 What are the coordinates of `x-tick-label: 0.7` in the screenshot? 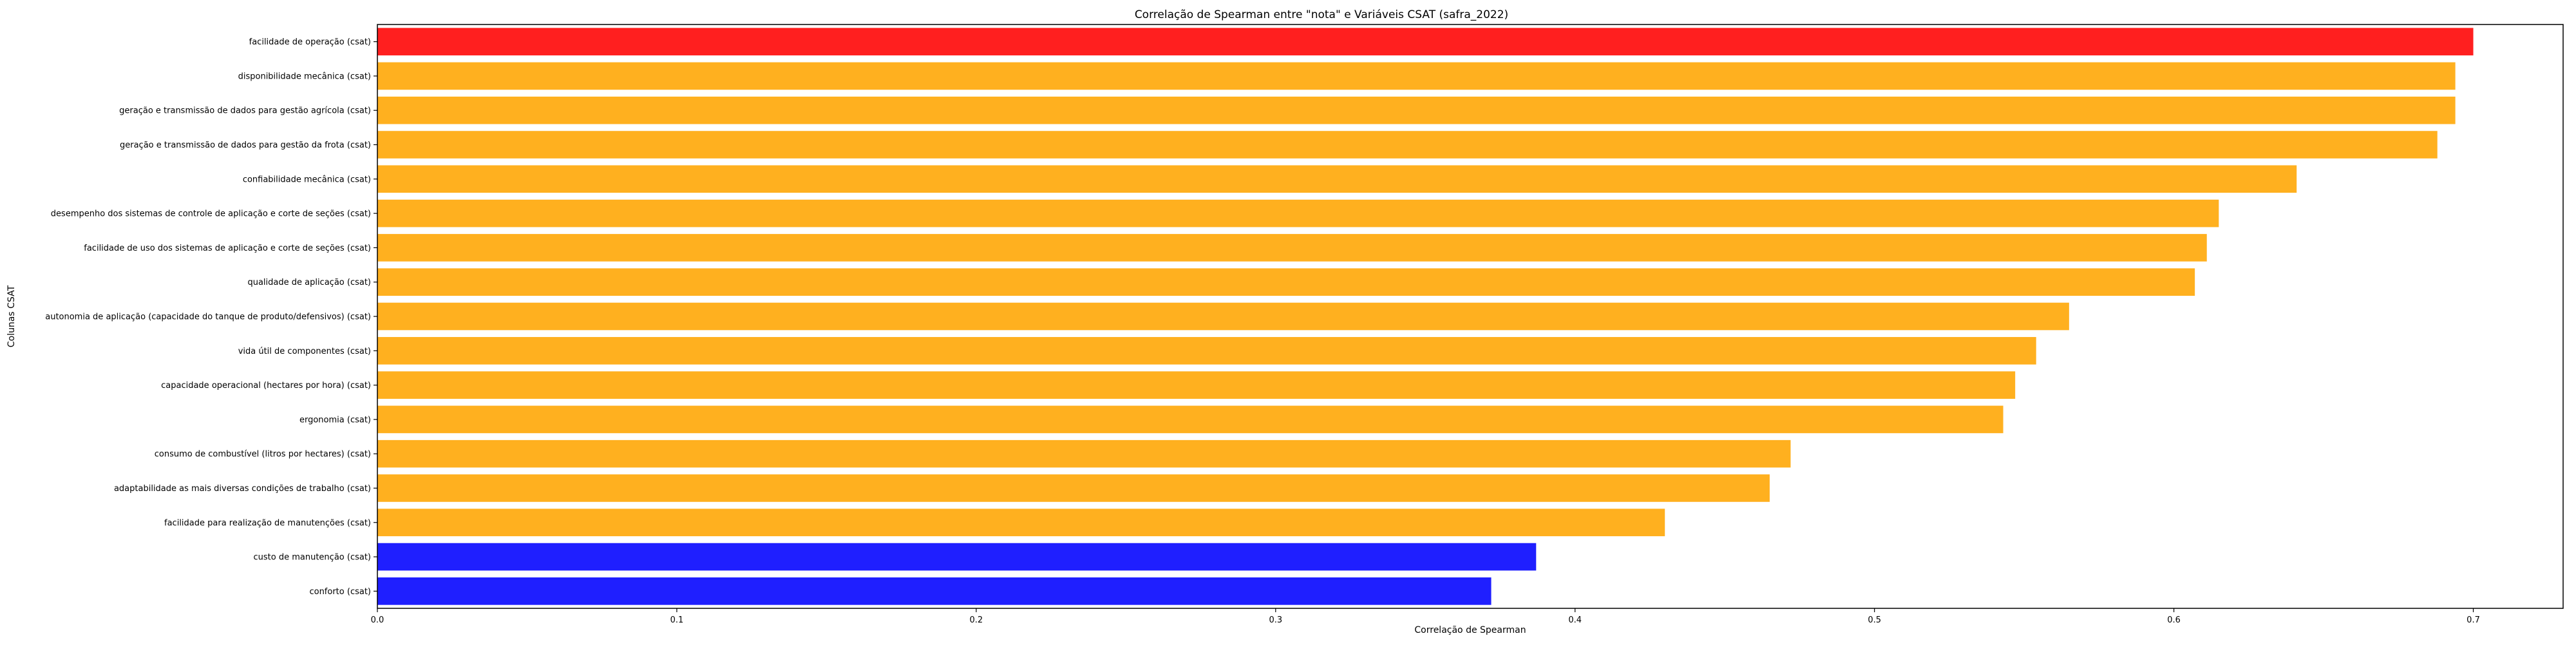 It's located at (2473, 620).